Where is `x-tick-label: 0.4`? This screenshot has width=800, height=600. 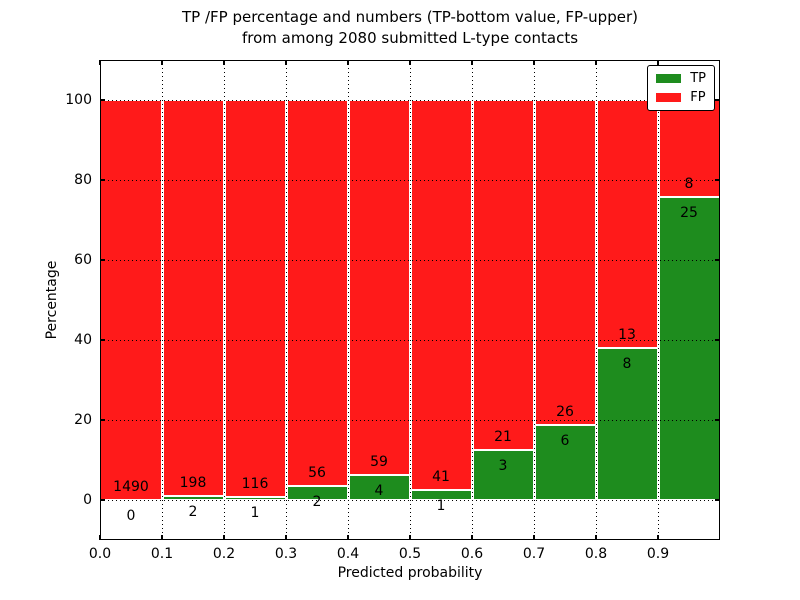
x-tick-label: 0.4 is located at coordinates (348, 554).